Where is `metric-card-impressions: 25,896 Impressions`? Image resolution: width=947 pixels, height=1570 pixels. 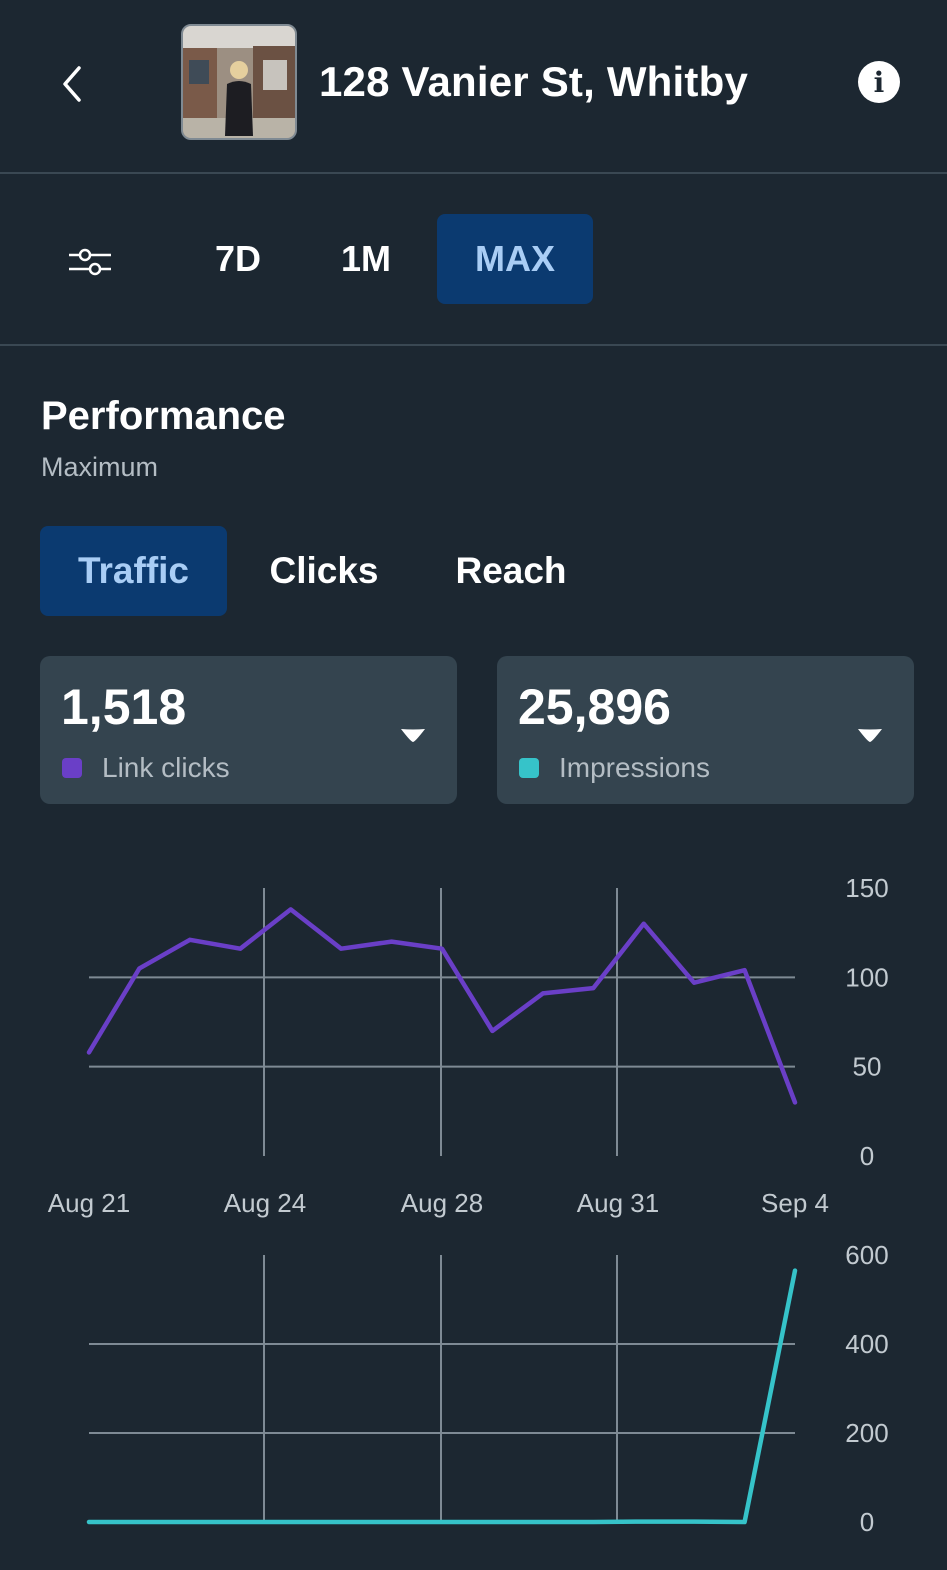
metric-card-impressions: 25,896 Impressions is located at coordinates (705, 730).